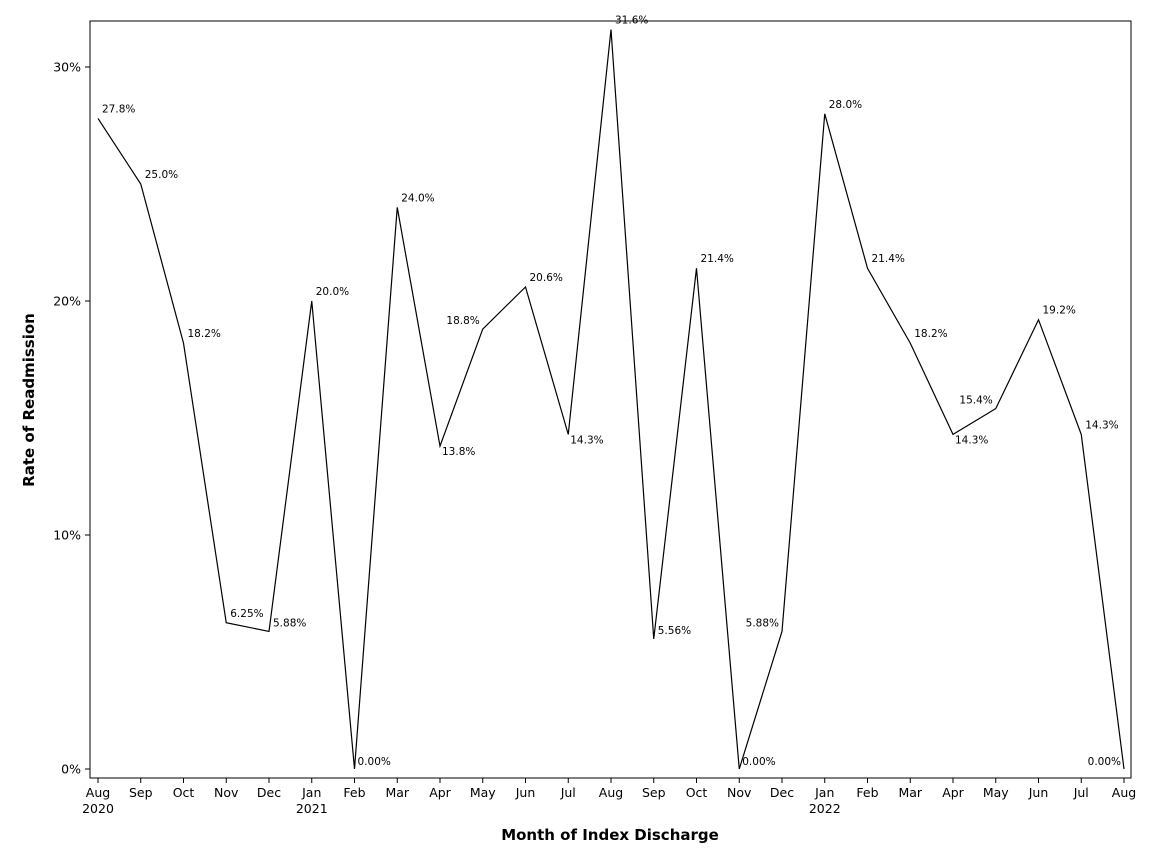 The image size is (1152, 864). What do you see at coordinates (118, 109) in the screenshot?
I see `data-label: 27.8%` at bounding box center [118, 109].